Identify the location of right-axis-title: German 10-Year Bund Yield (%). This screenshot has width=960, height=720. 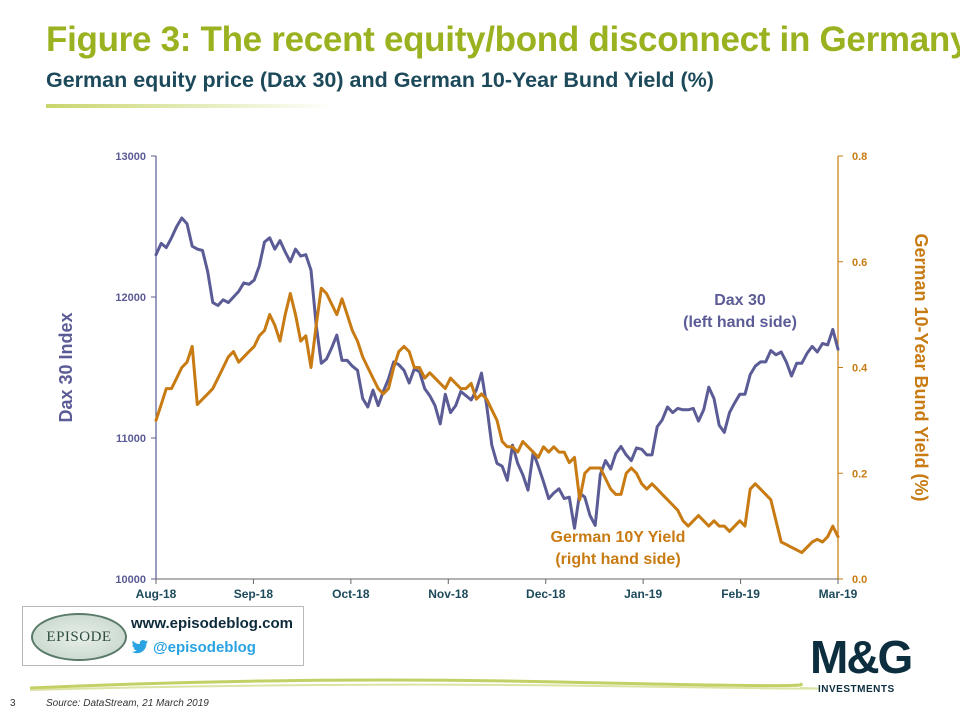
(921, 367).